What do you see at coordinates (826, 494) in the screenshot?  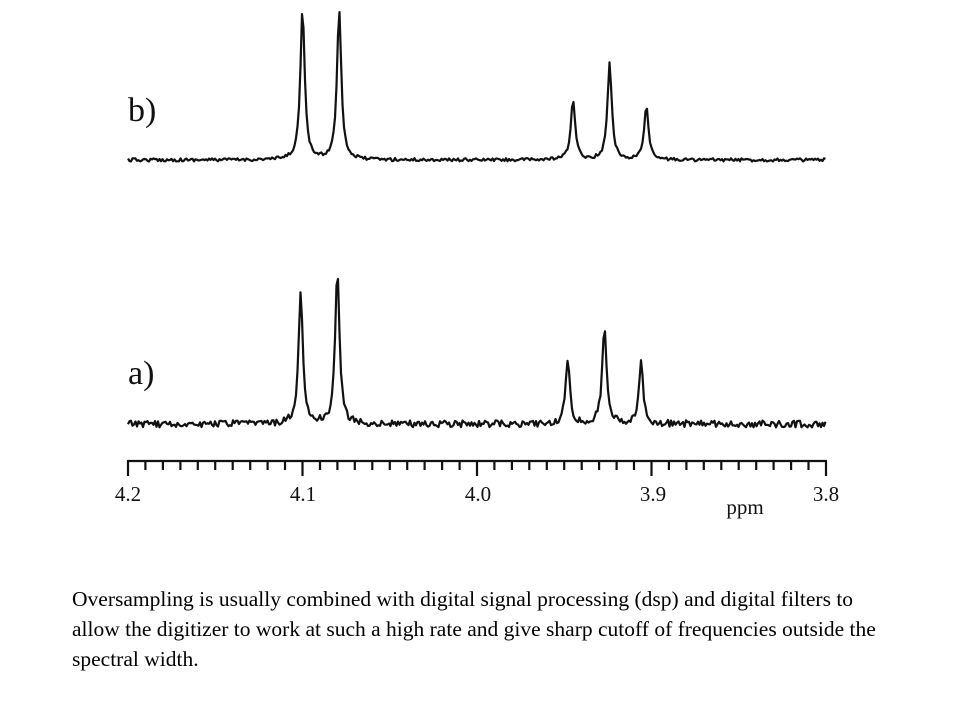 I see `tick-label-3-8: 3.8` at bounding box center [826, 494].